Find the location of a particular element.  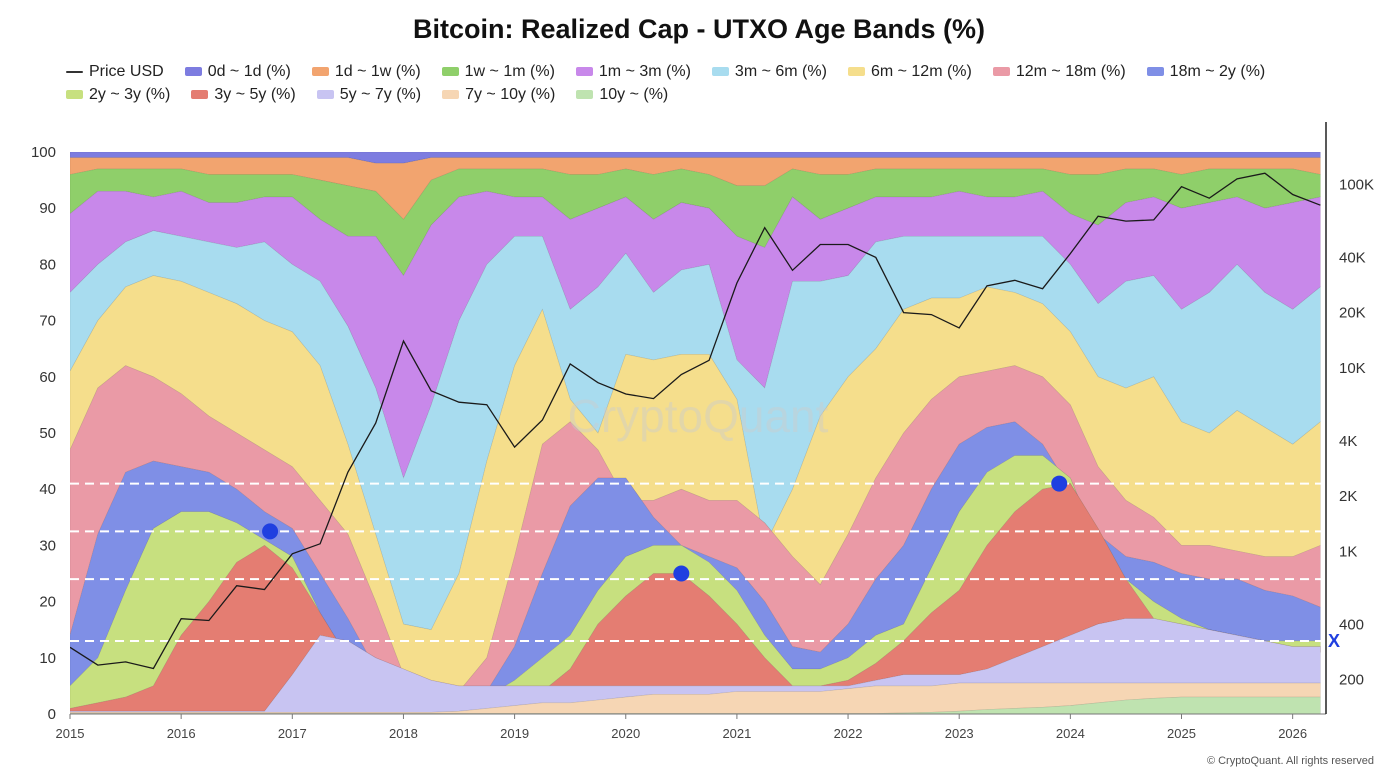

y-tick-label: 70 is located at coordinates (47, 321).